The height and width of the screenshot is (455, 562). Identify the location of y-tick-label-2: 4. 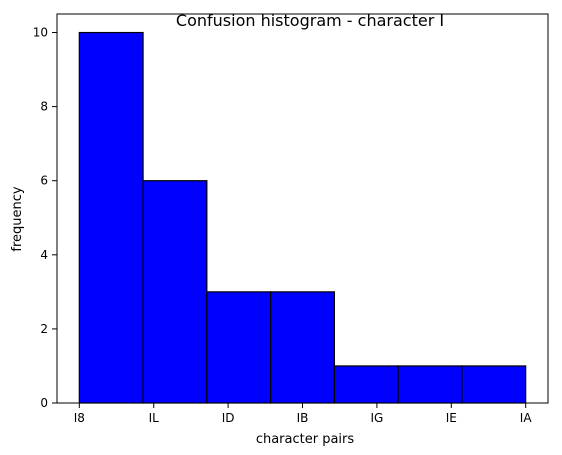
(44, 255).